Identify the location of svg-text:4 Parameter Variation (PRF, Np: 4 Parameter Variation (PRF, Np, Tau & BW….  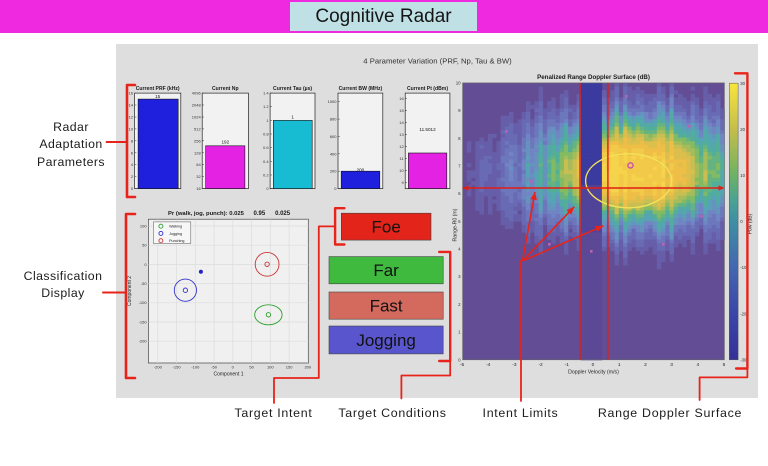
(437, 61).